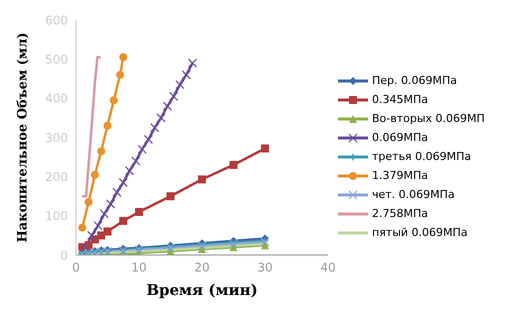 This screenshot has width=507, height=313. Describe the element at coordinates (428, 118) in the screenshot. I see `legend-label: Во-вторых 0.069МП` at that location.